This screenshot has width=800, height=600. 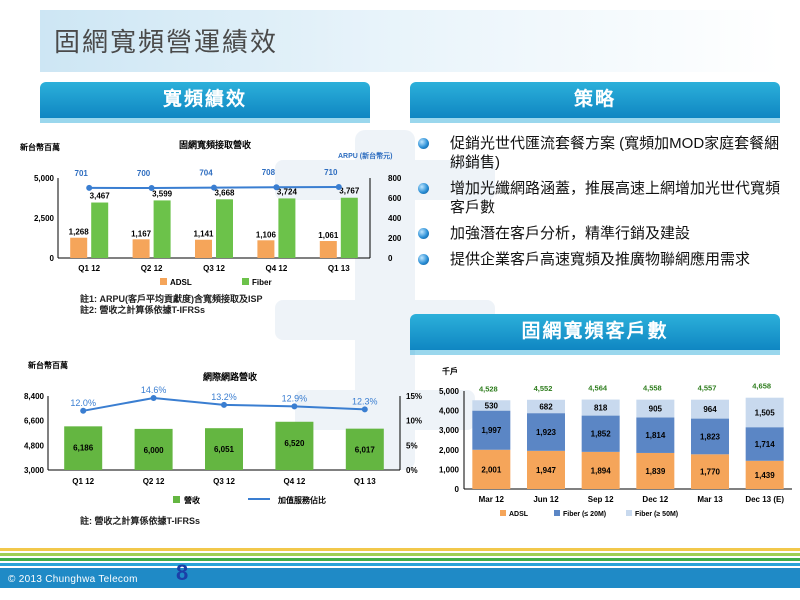 I want to click on total-label: 4,528, so click(x=488, y=388).